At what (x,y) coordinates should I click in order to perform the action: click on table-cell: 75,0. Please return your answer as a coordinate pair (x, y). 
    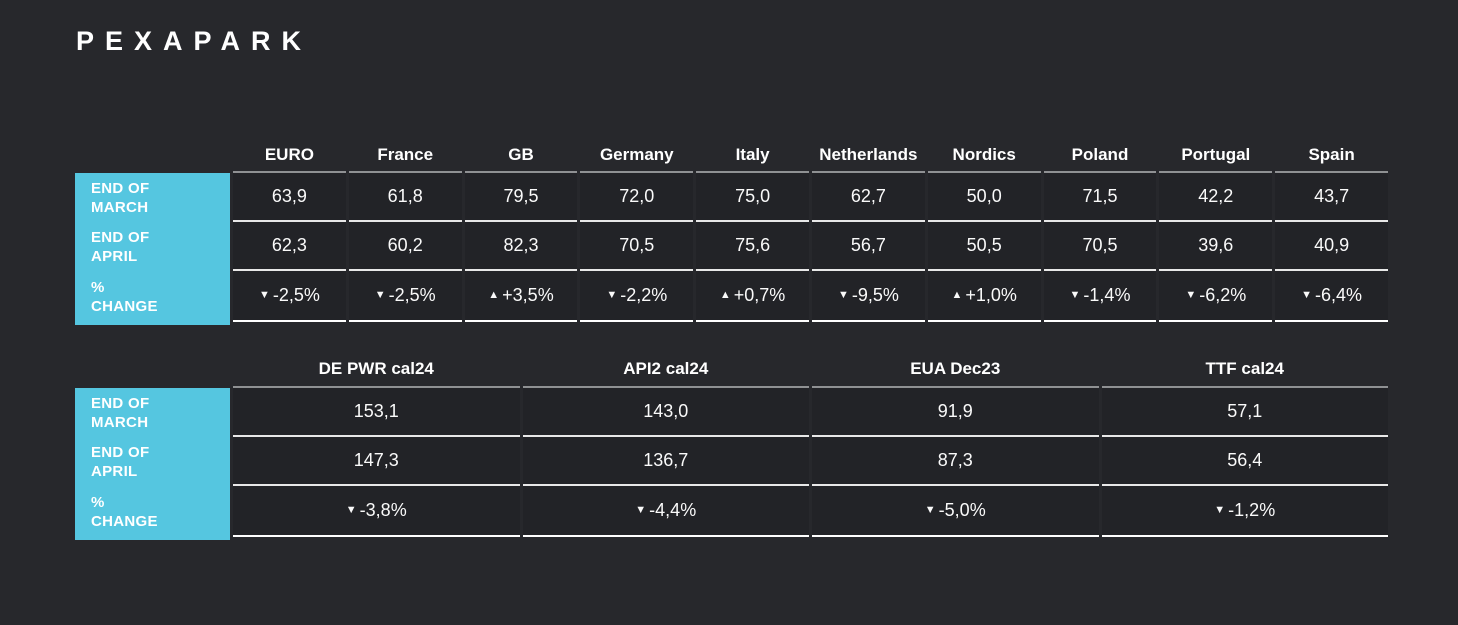
    Looking at the image, I should click on (752, 197).